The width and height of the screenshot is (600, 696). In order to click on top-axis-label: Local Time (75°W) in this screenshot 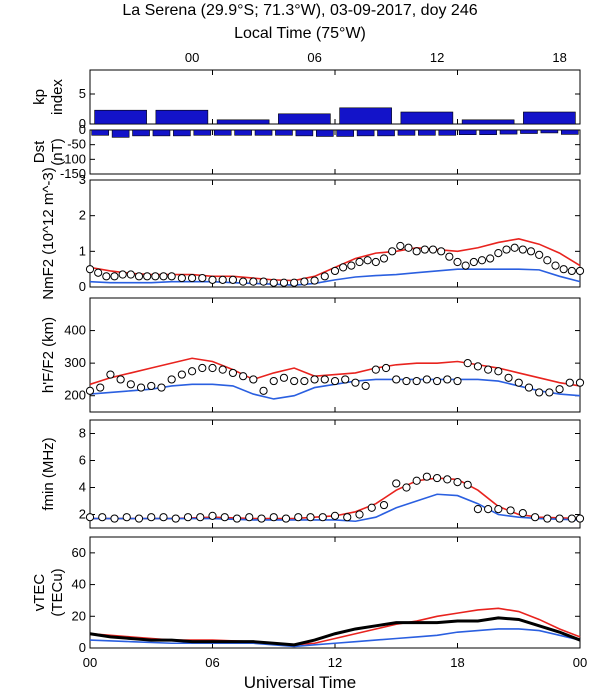, I will do `click(300, 33)`.